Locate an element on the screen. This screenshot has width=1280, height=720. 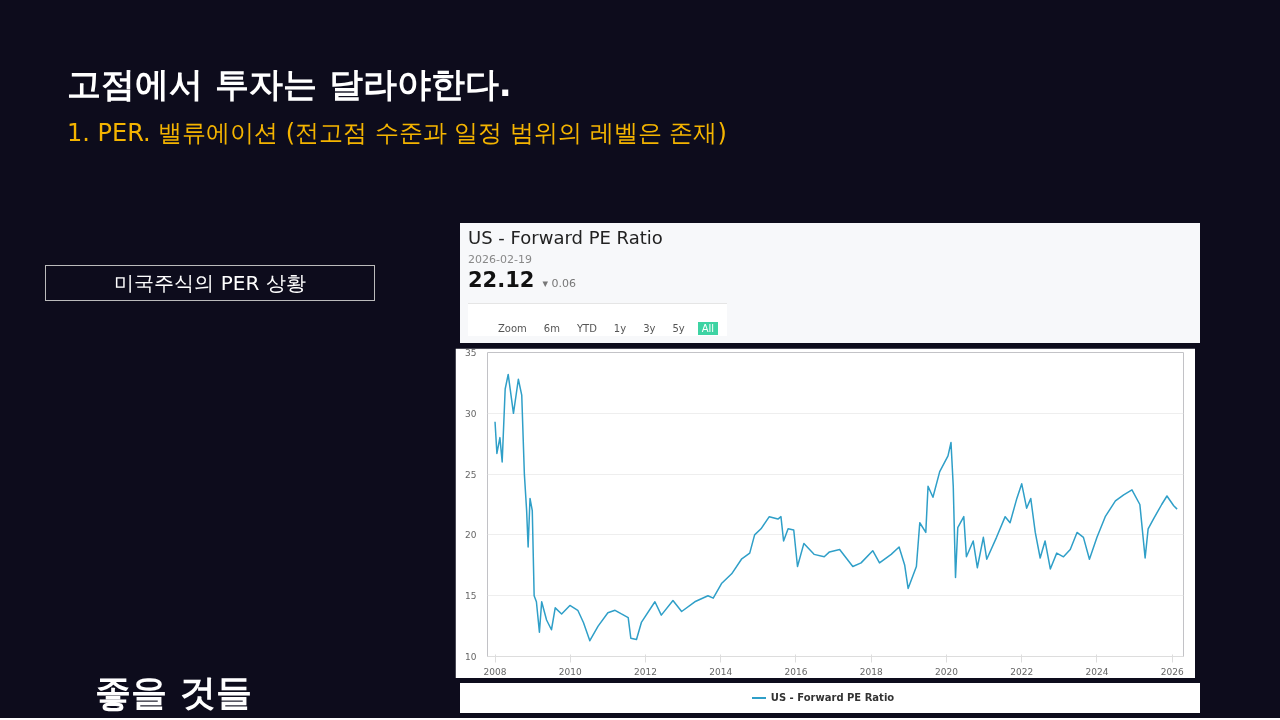
y-tick-label: 15 is located at coordinates (471, 596).